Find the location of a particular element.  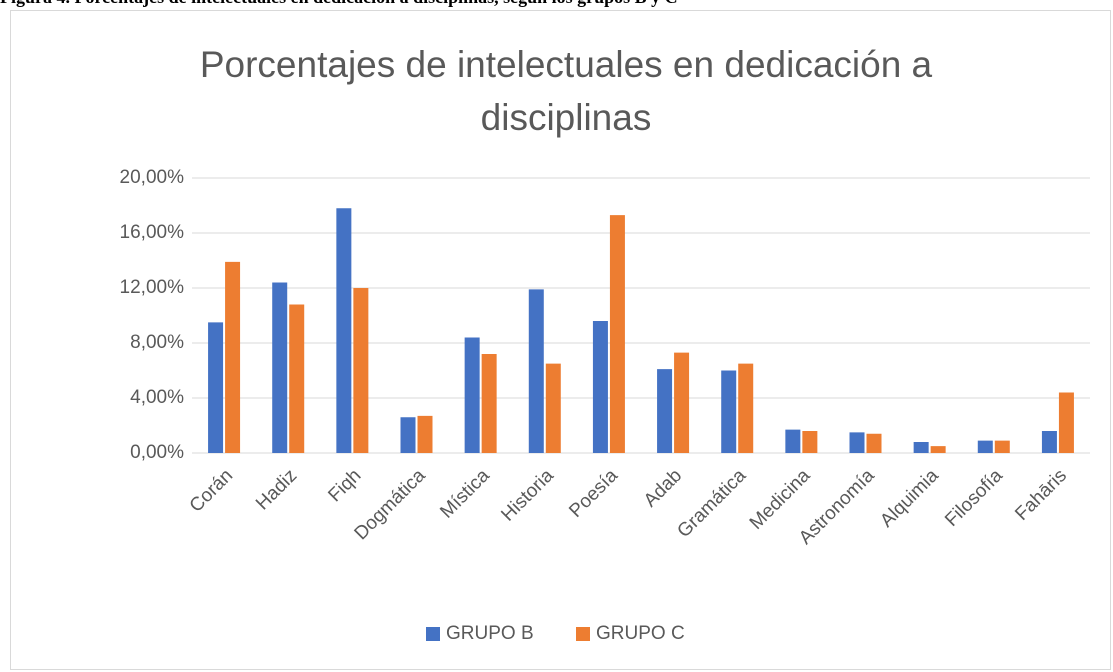

legend-label: GRUPO C is located at coordinates (640, 633).